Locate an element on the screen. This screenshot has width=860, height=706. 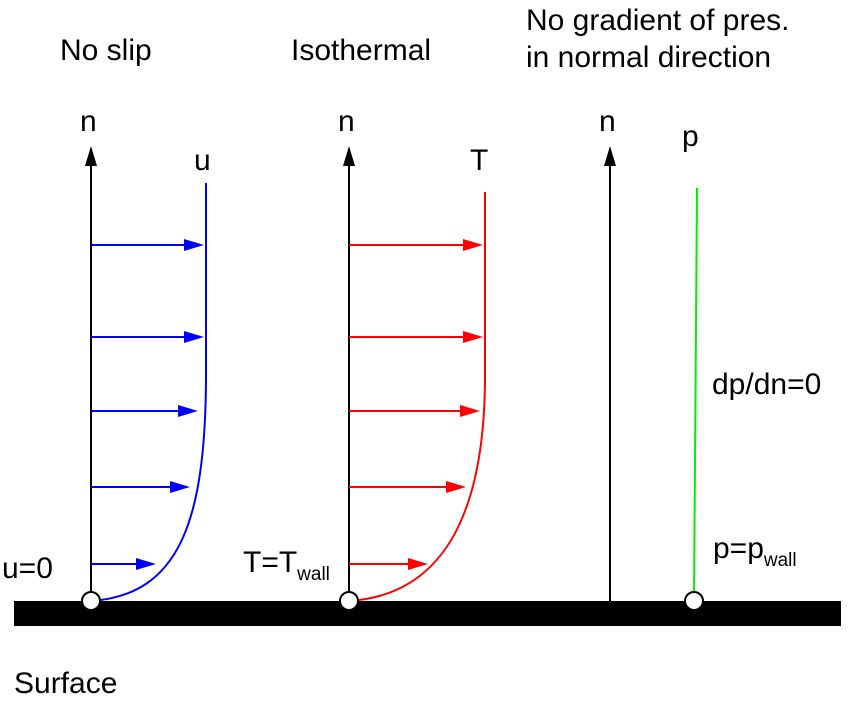
pressure-axis-arrowhead is located at coordinates (610, 156).